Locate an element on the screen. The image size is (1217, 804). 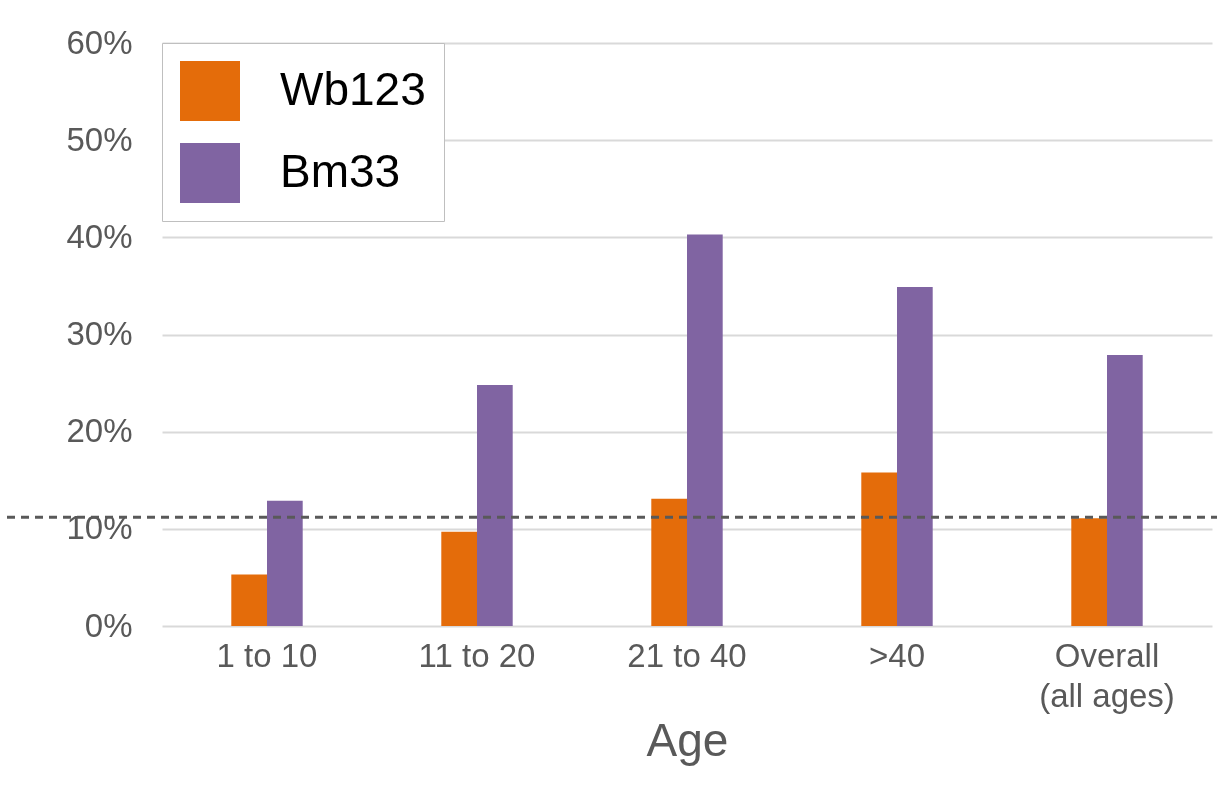
y-tick-label: 50% is located at coordinates (99, 139).